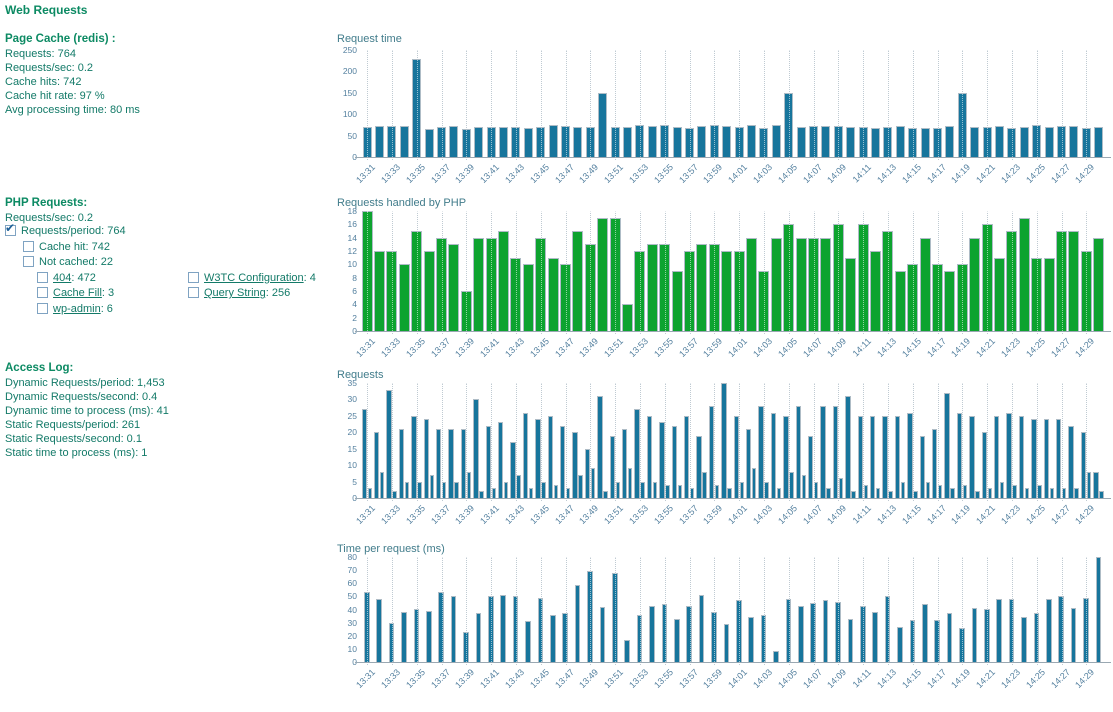  What do you see at coordinates (352, 648) in the screenshot?
I see `y-axis-tick: 10` at bounding box center [352, 648].